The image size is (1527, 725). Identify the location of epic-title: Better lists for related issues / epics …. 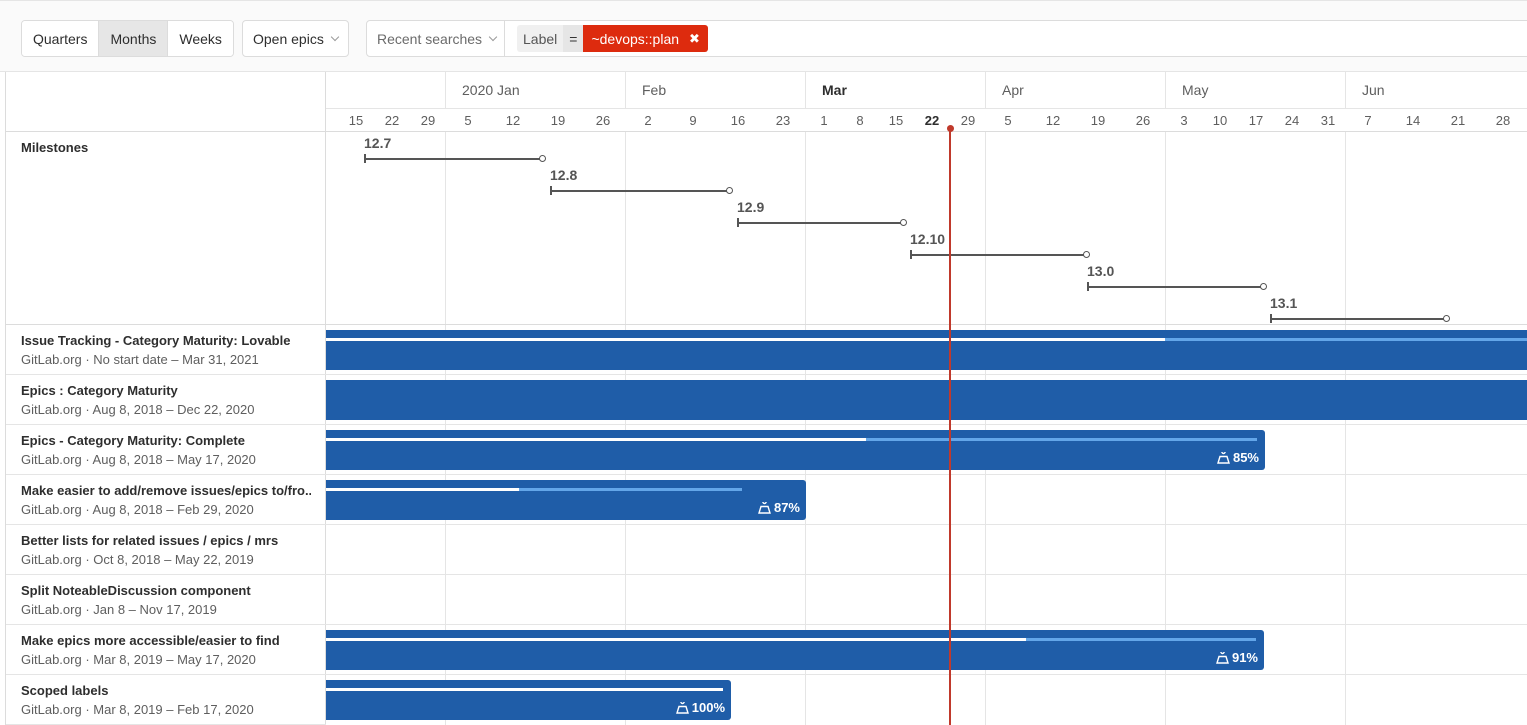
(150, 540).